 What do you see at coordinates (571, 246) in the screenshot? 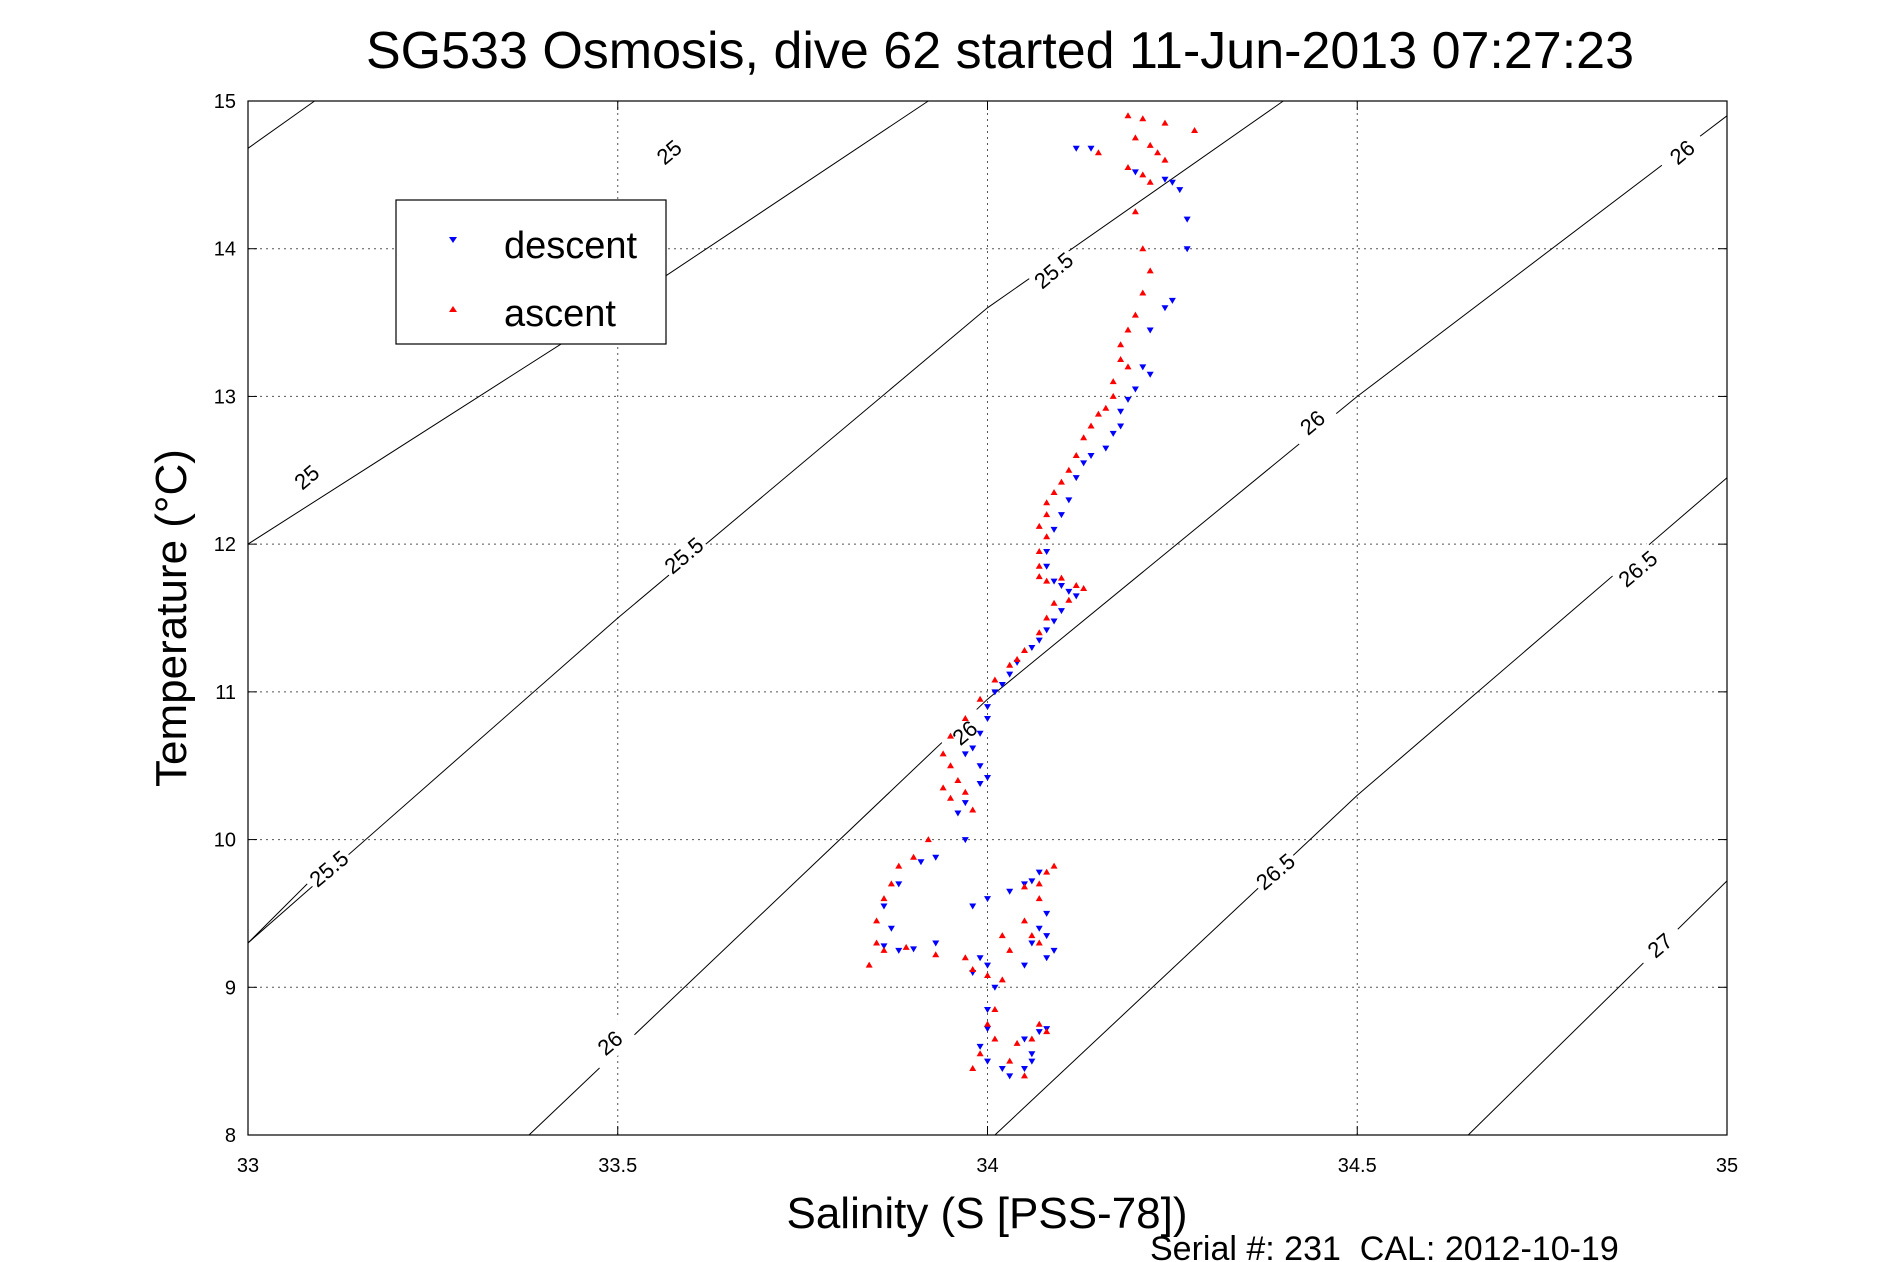
I see `legend-label-descent: descent` at bounding box center [571, 246].